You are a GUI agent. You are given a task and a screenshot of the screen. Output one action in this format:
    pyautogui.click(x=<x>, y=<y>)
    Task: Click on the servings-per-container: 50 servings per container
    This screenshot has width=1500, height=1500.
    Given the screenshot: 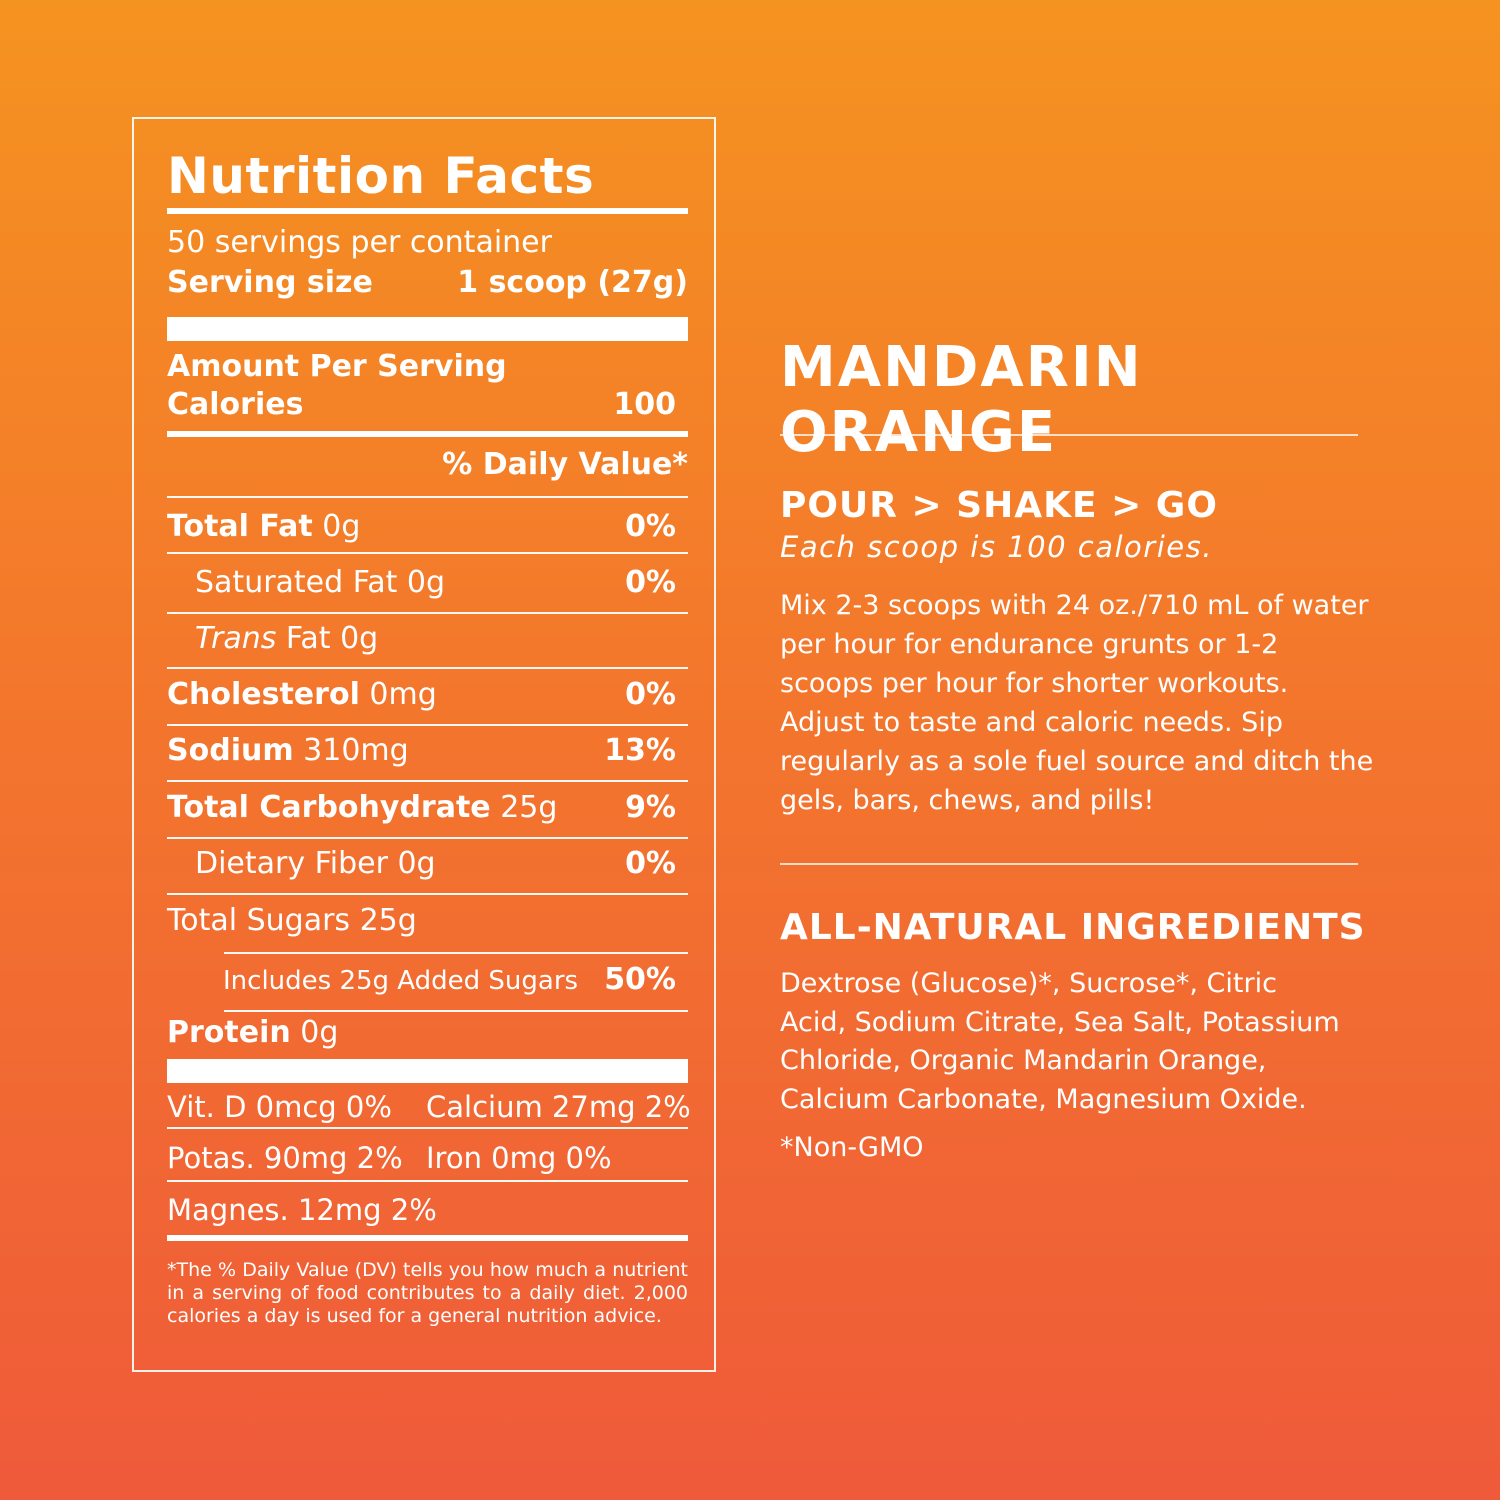 What is the action you would take?
    pyautogui.click(x=359, y=242)
    